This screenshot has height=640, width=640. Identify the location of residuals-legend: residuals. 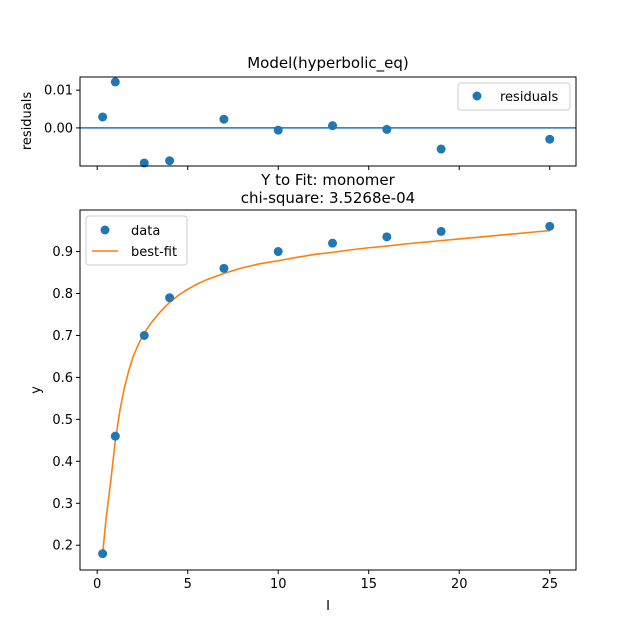
(514, 96).